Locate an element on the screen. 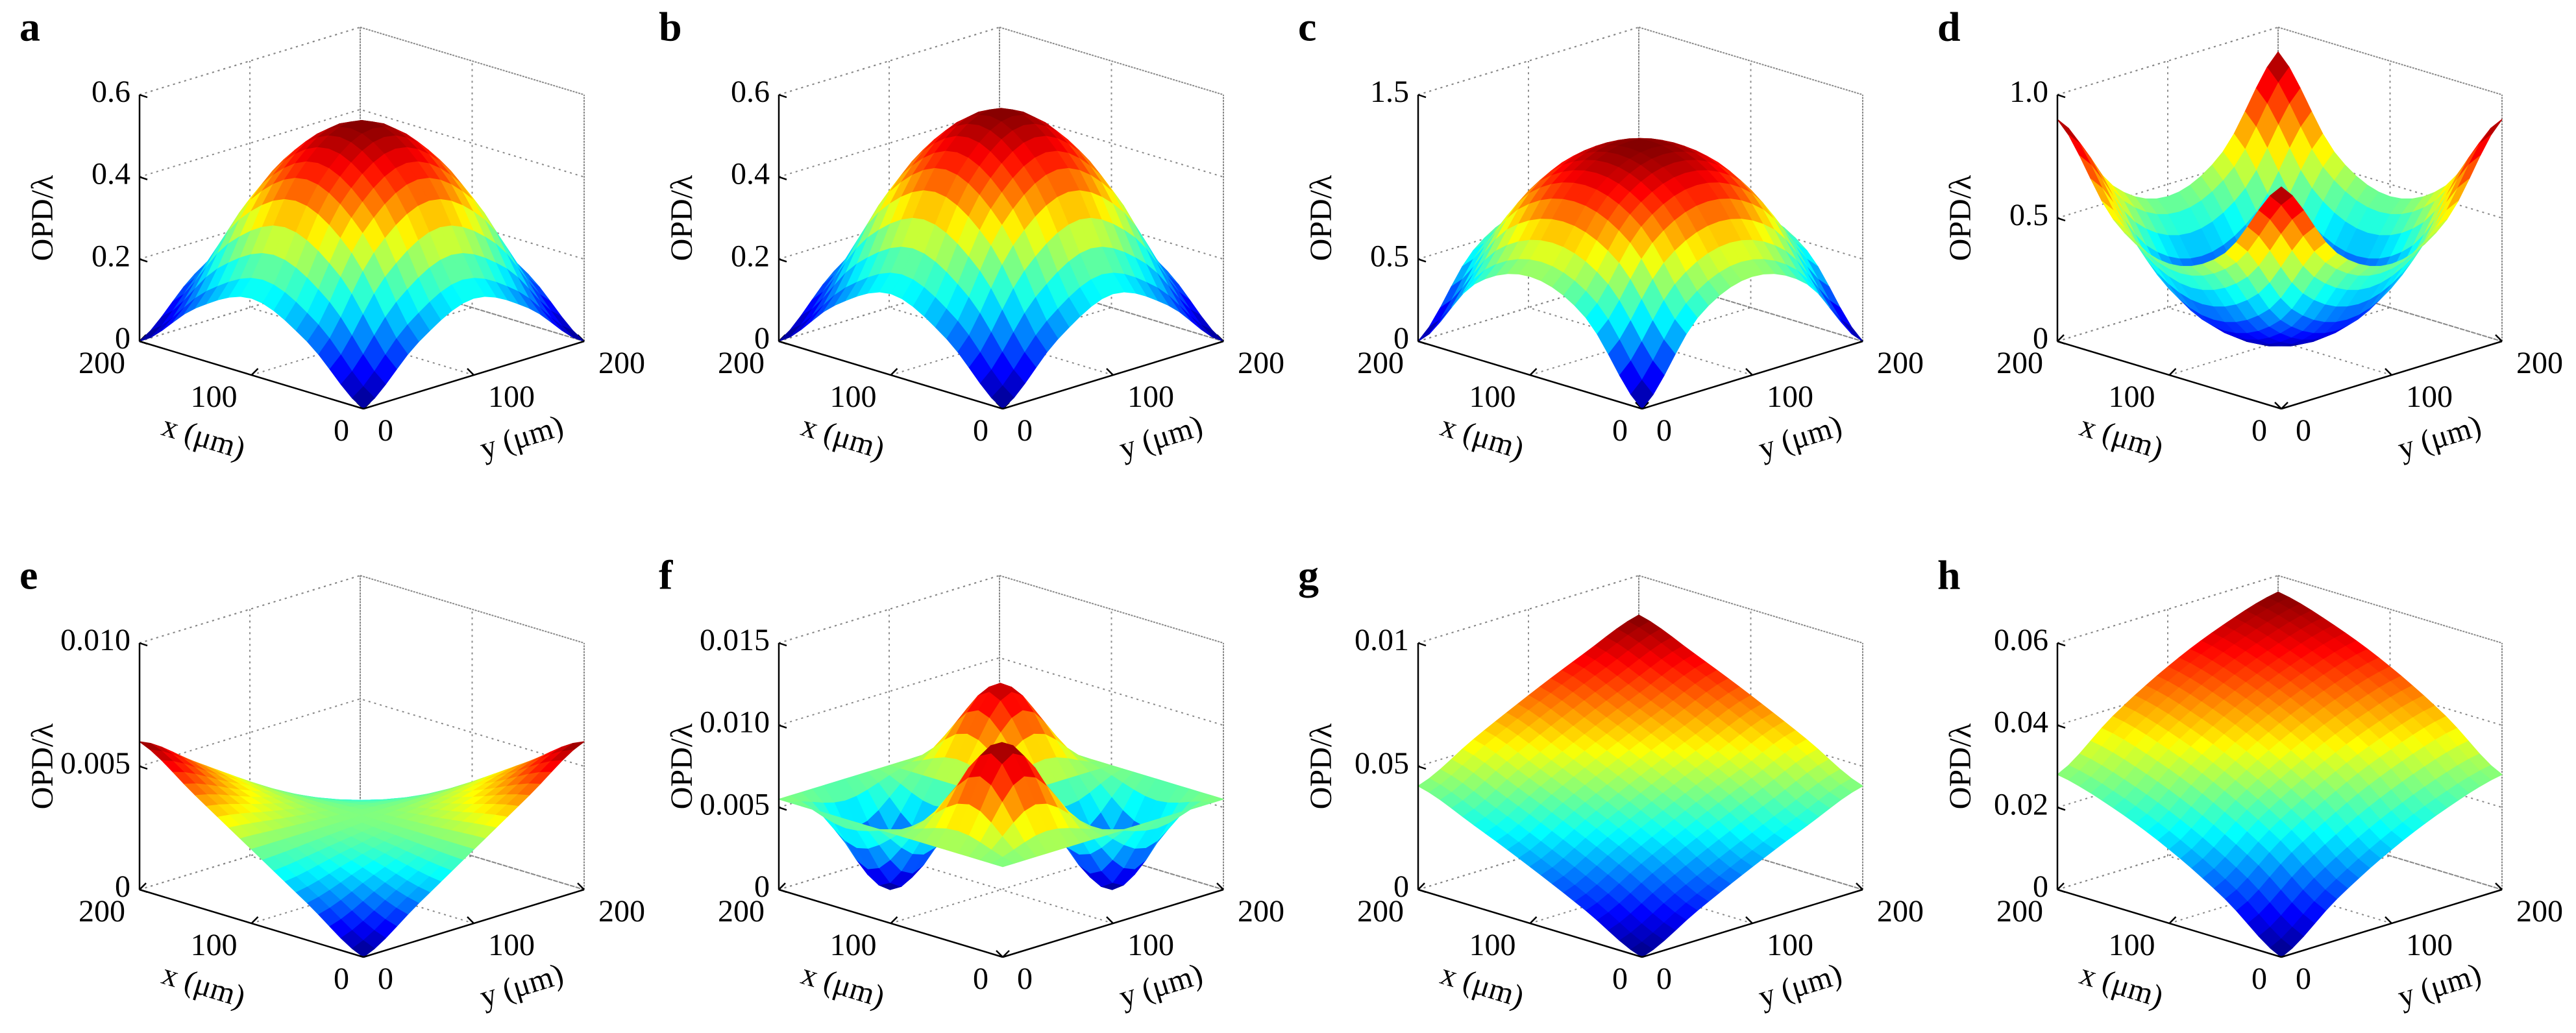 This screenshot has height=1033, width=2576. z-tick-label: 0.01 is located at coordinates (1382, 640).